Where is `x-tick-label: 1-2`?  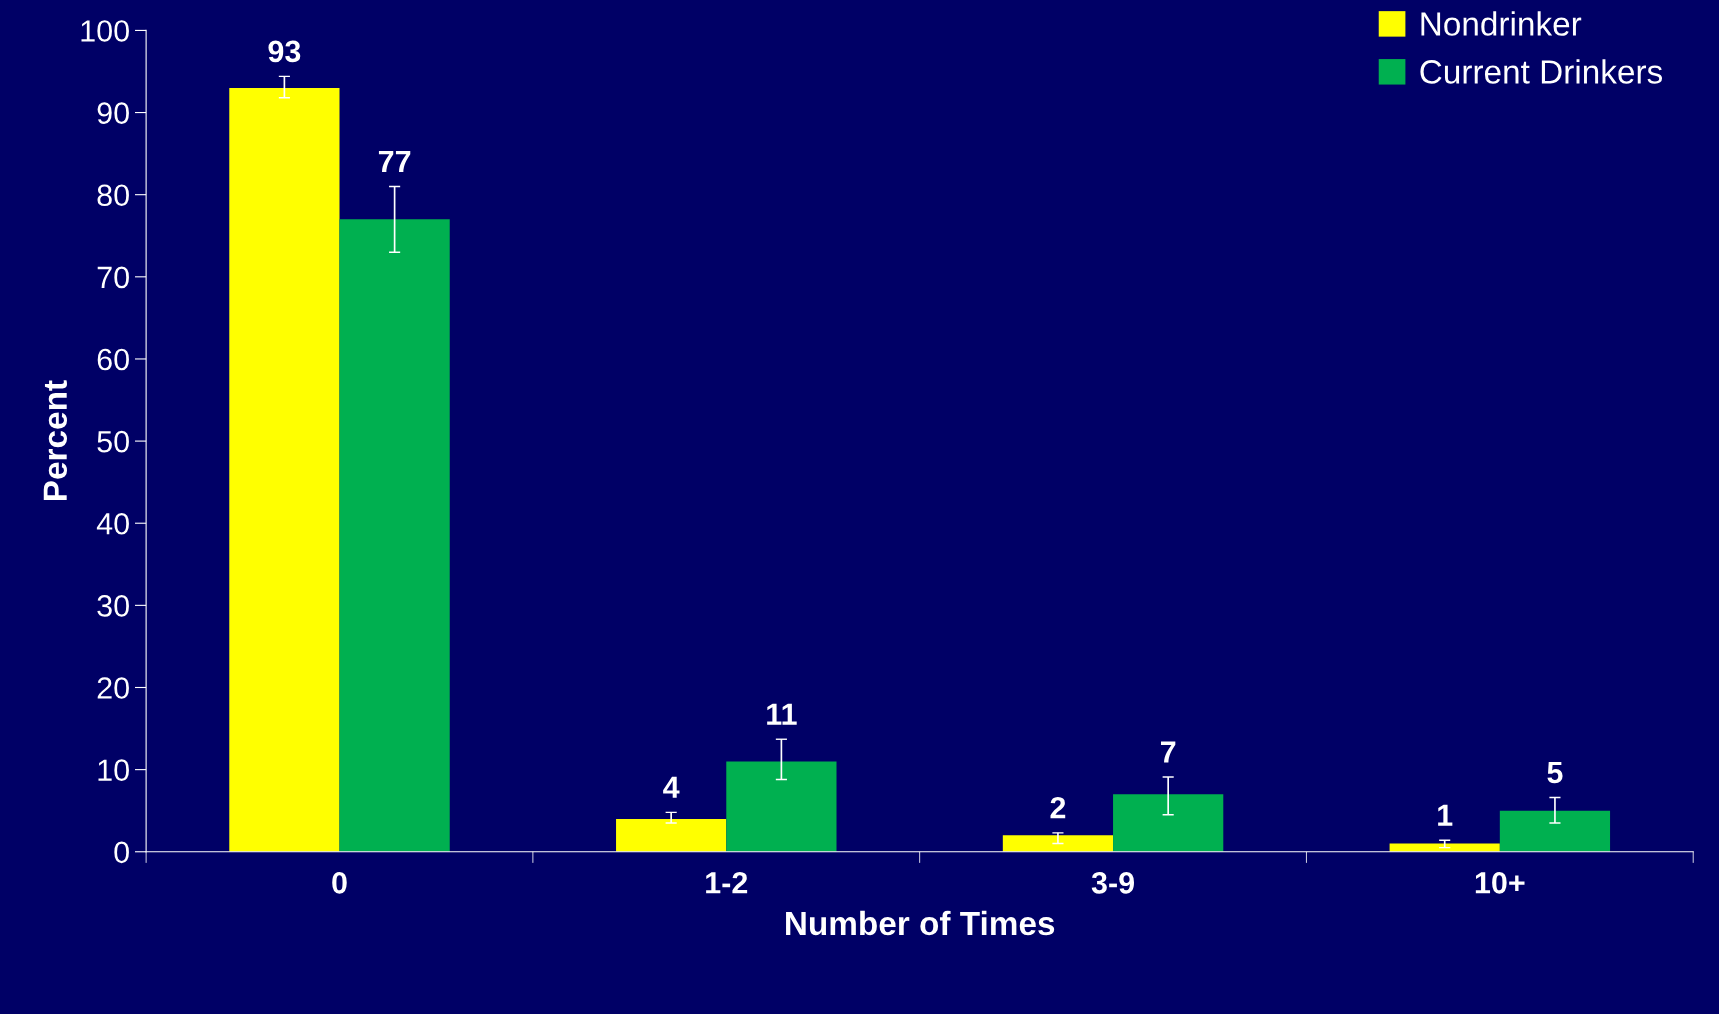 x-tick-label: 1-2 is located at coordinates (727, 883).